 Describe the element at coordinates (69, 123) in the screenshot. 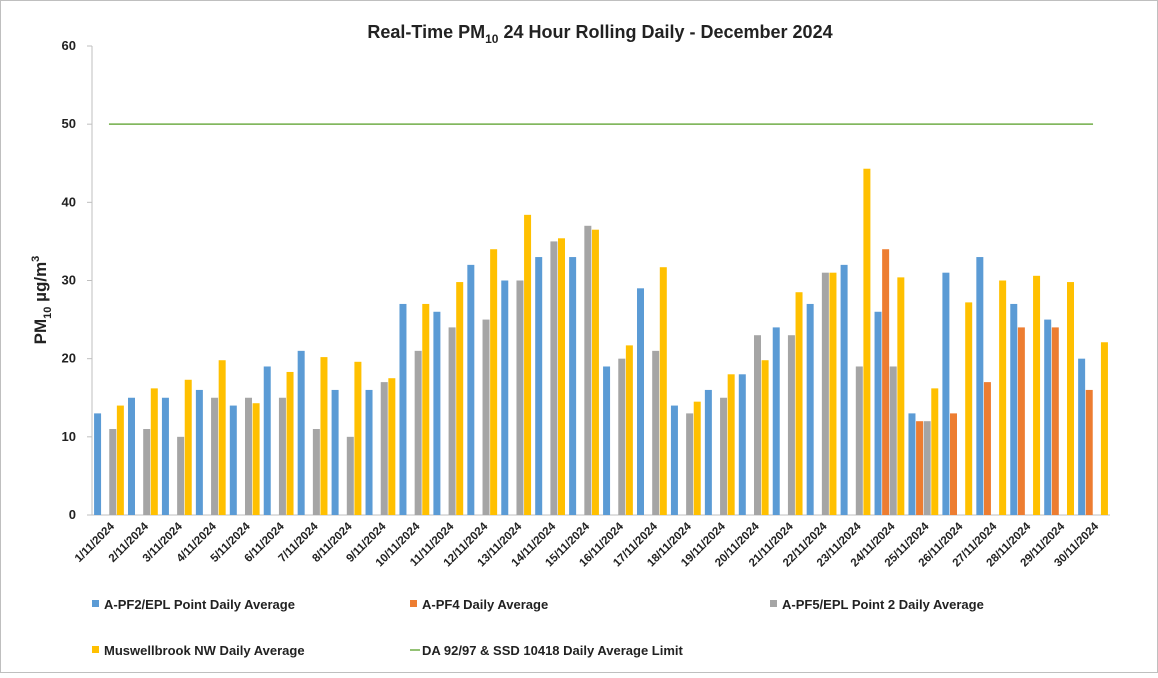

I see `y-tick-label: 50` at that location.